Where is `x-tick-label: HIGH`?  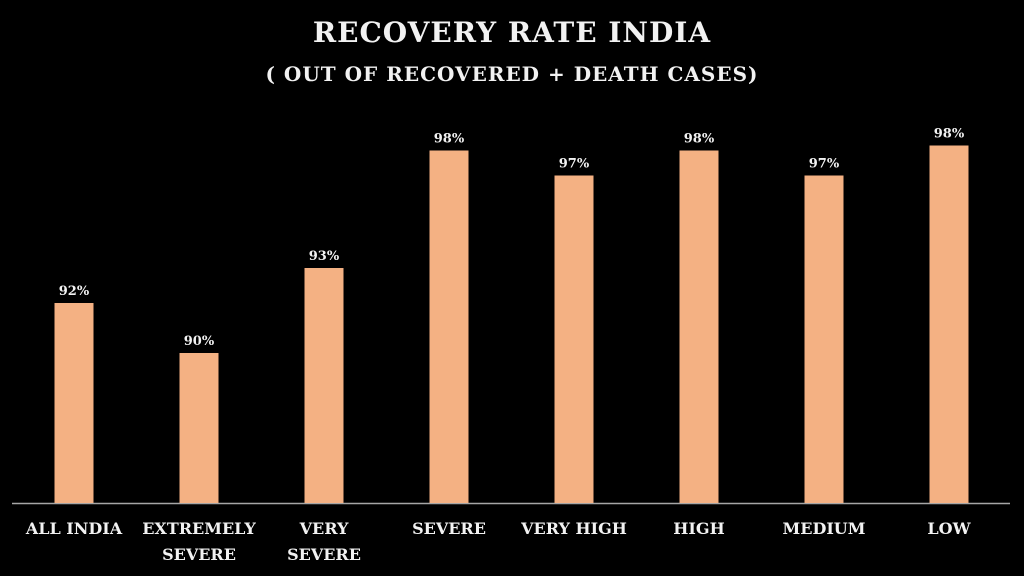 x-tick-label: HIGH is located at coordinates (698, 528).